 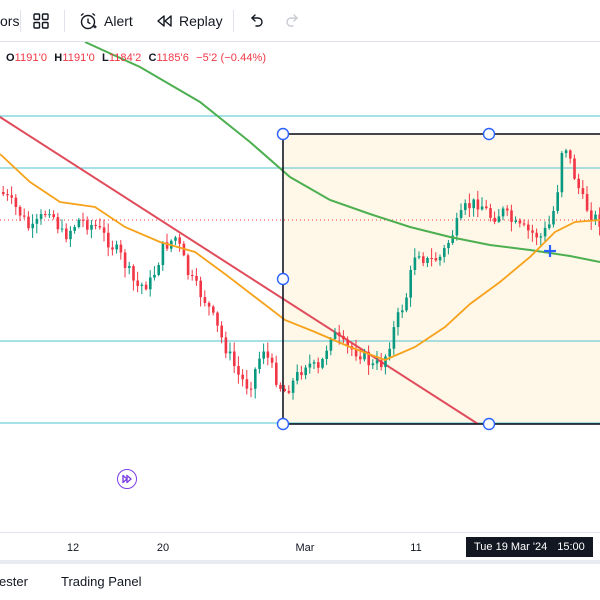 I want to click on indicators-label: ors, so click(x=10, y=21).